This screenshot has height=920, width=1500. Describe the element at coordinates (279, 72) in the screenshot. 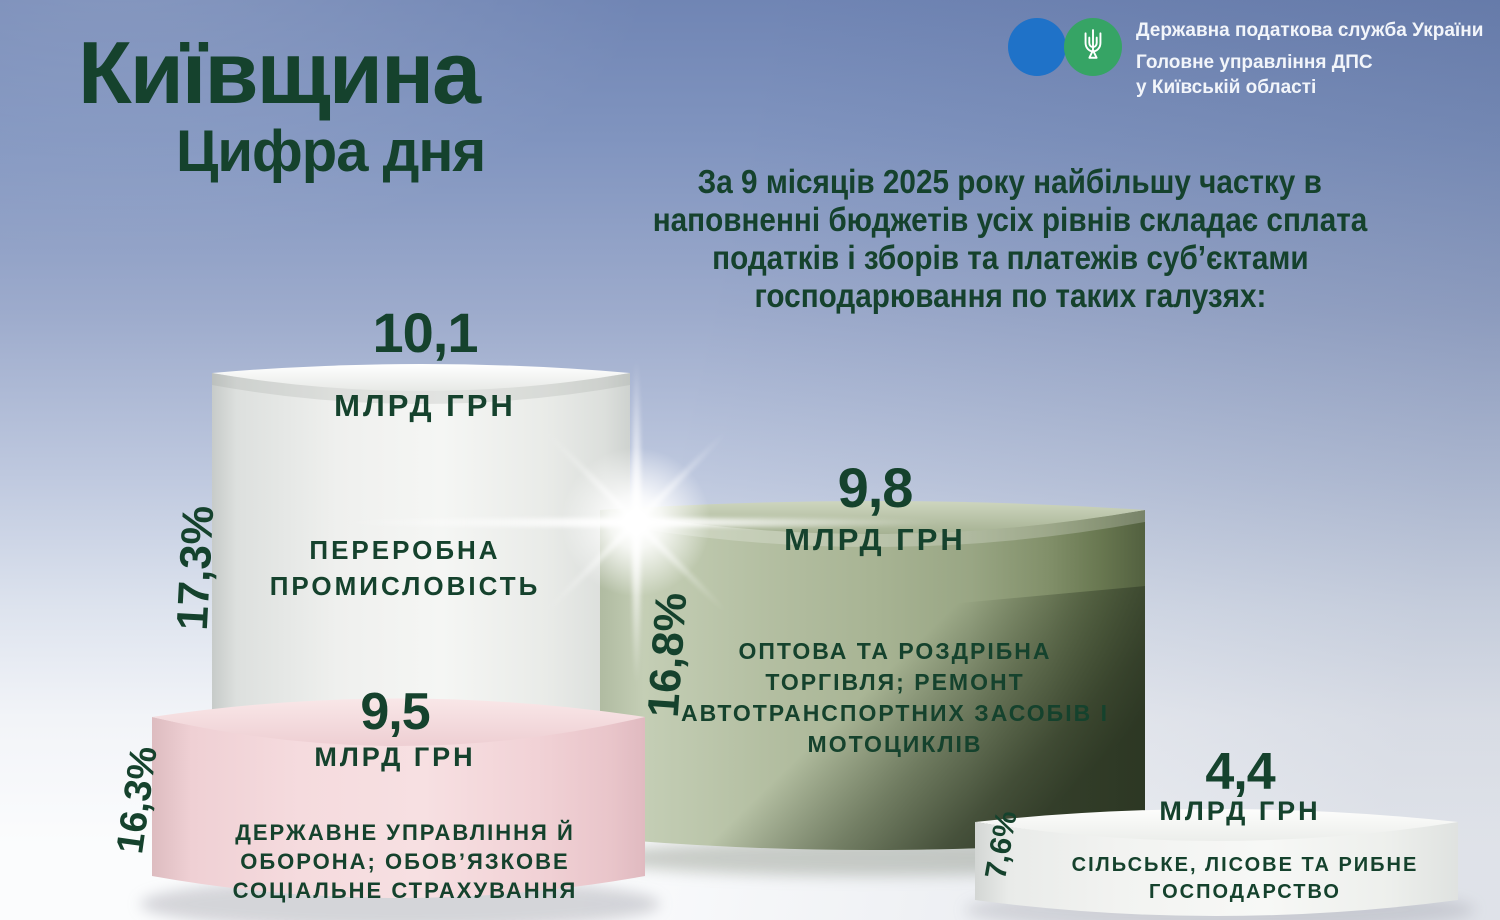

I see `page-title: Київщина` at that location.